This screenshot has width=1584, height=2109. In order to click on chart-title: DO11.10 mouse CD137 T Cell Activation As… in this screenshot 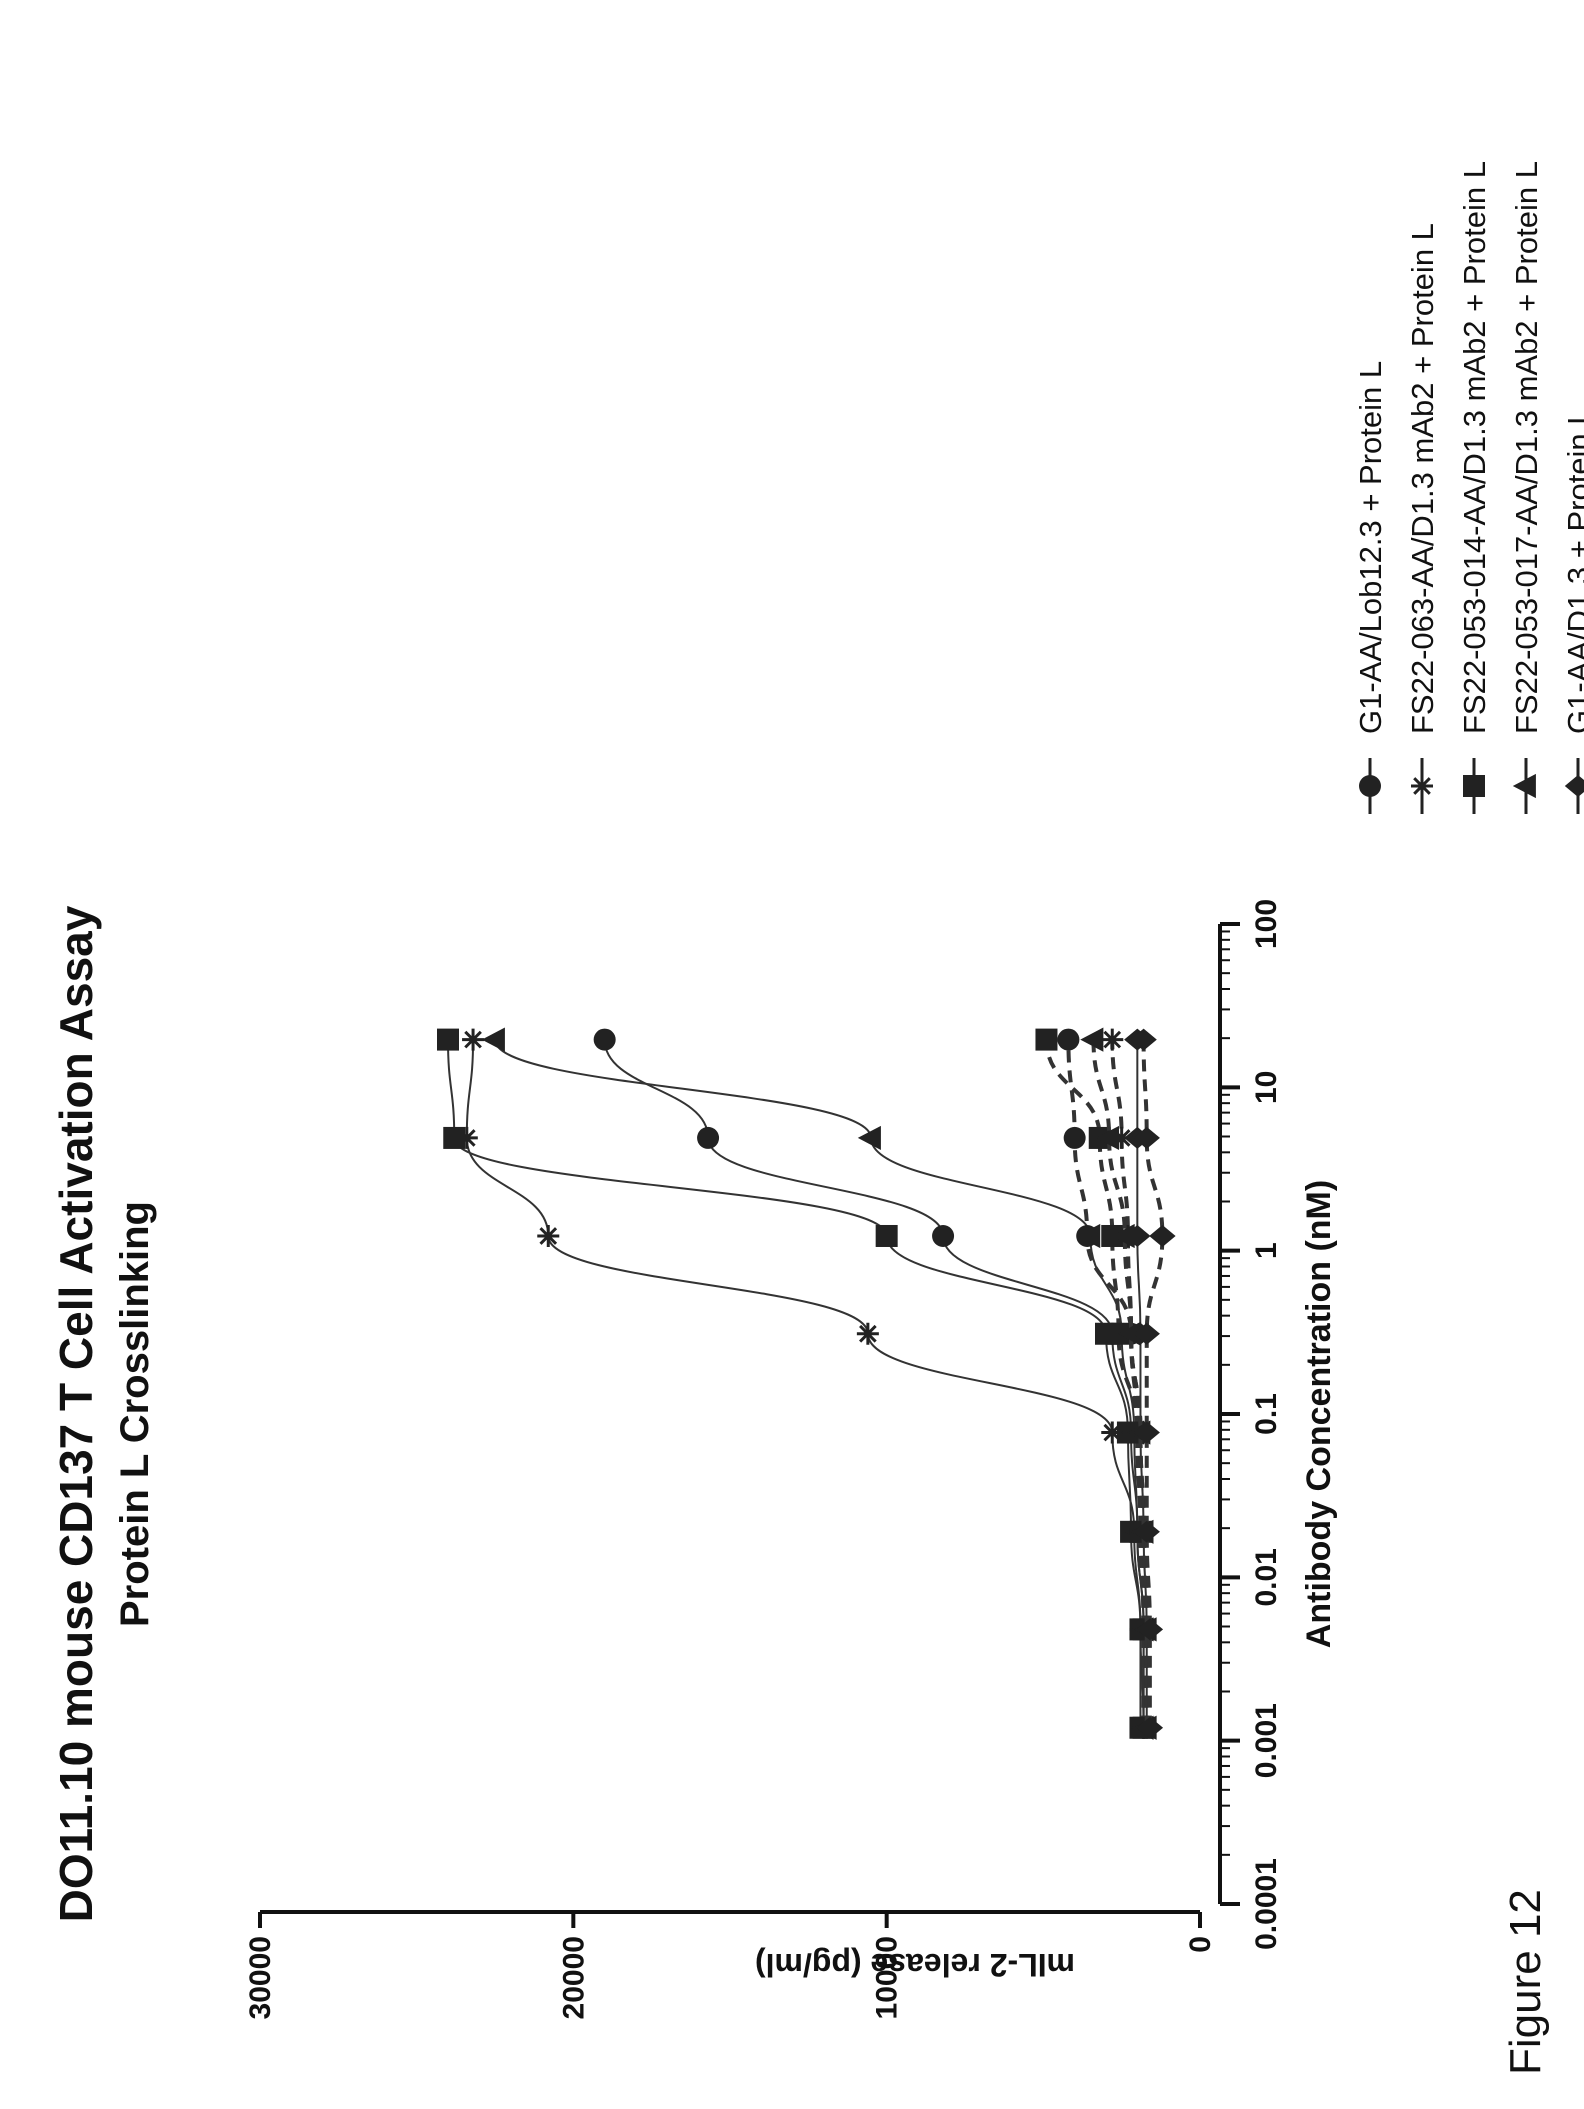, I will do `click(76, 1413)`.